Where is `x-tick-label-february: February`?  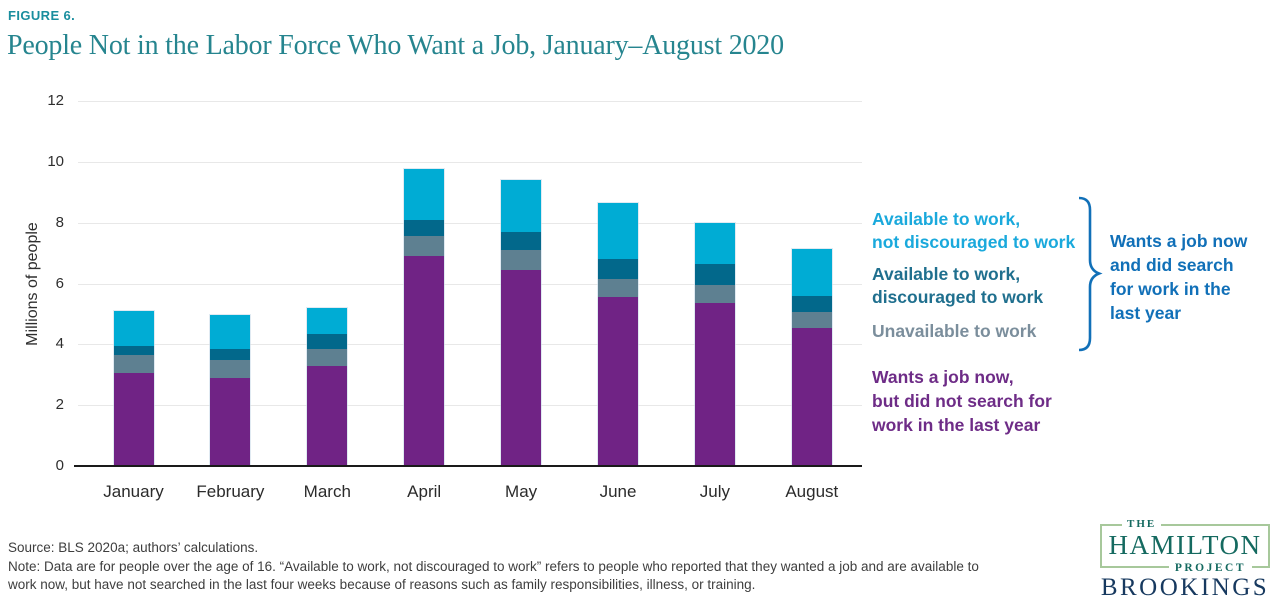 x-tick-label-february: February is located at coordinates (230, 491).